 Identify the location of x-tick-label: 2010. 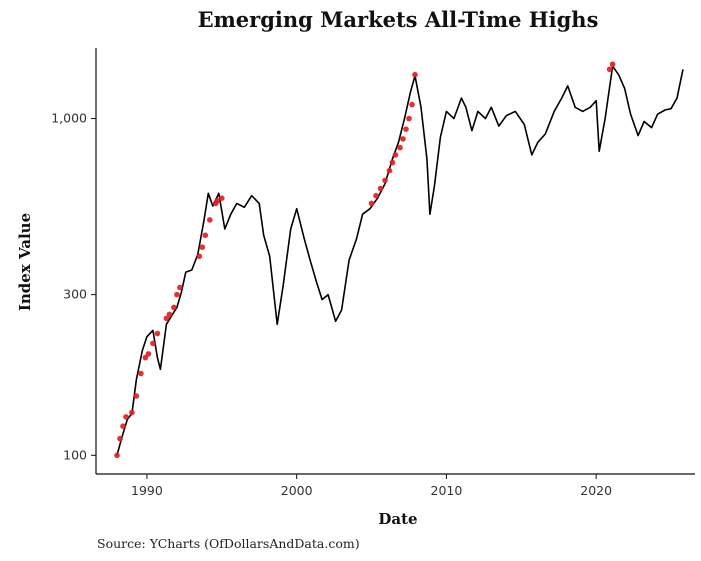
(447, 490).